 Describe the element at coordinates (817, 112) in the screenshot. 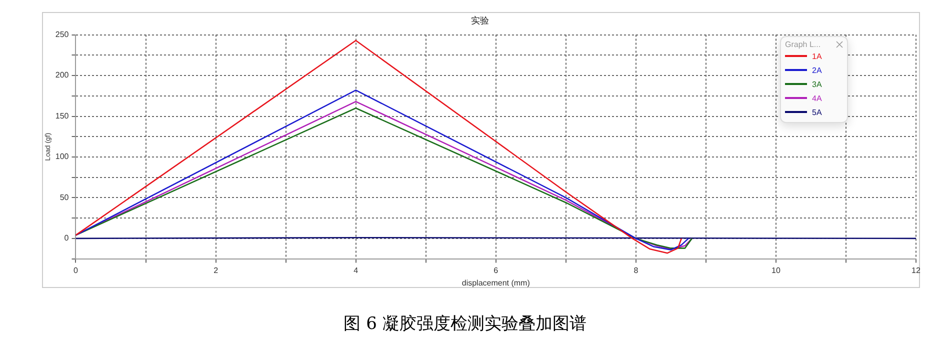

I see `legend-label: 5A` at that location.